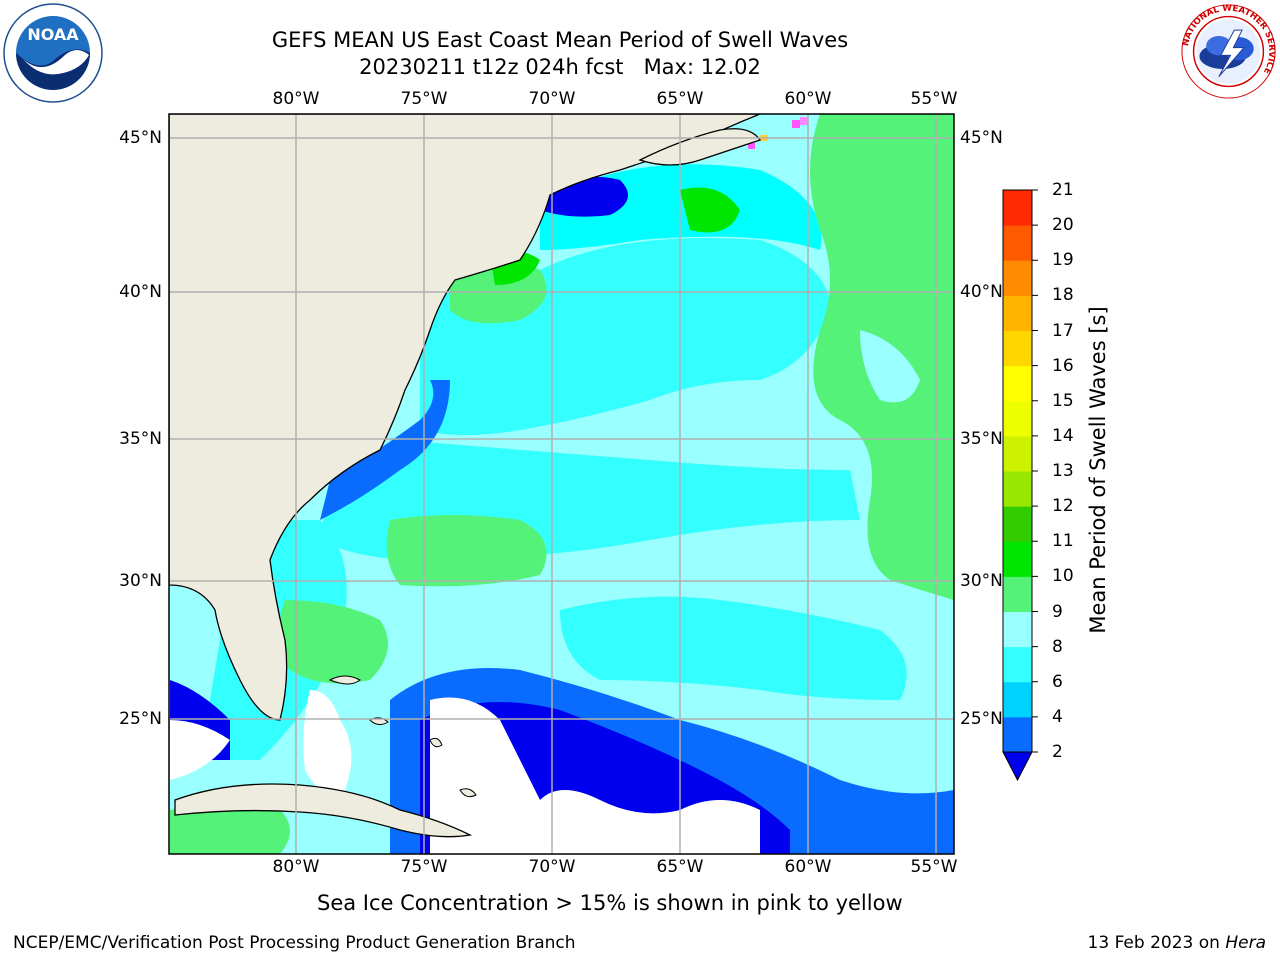 This screenshot has width=1280, height=960. I want to click on lon-label-top: 75°W, so click(424, 99).